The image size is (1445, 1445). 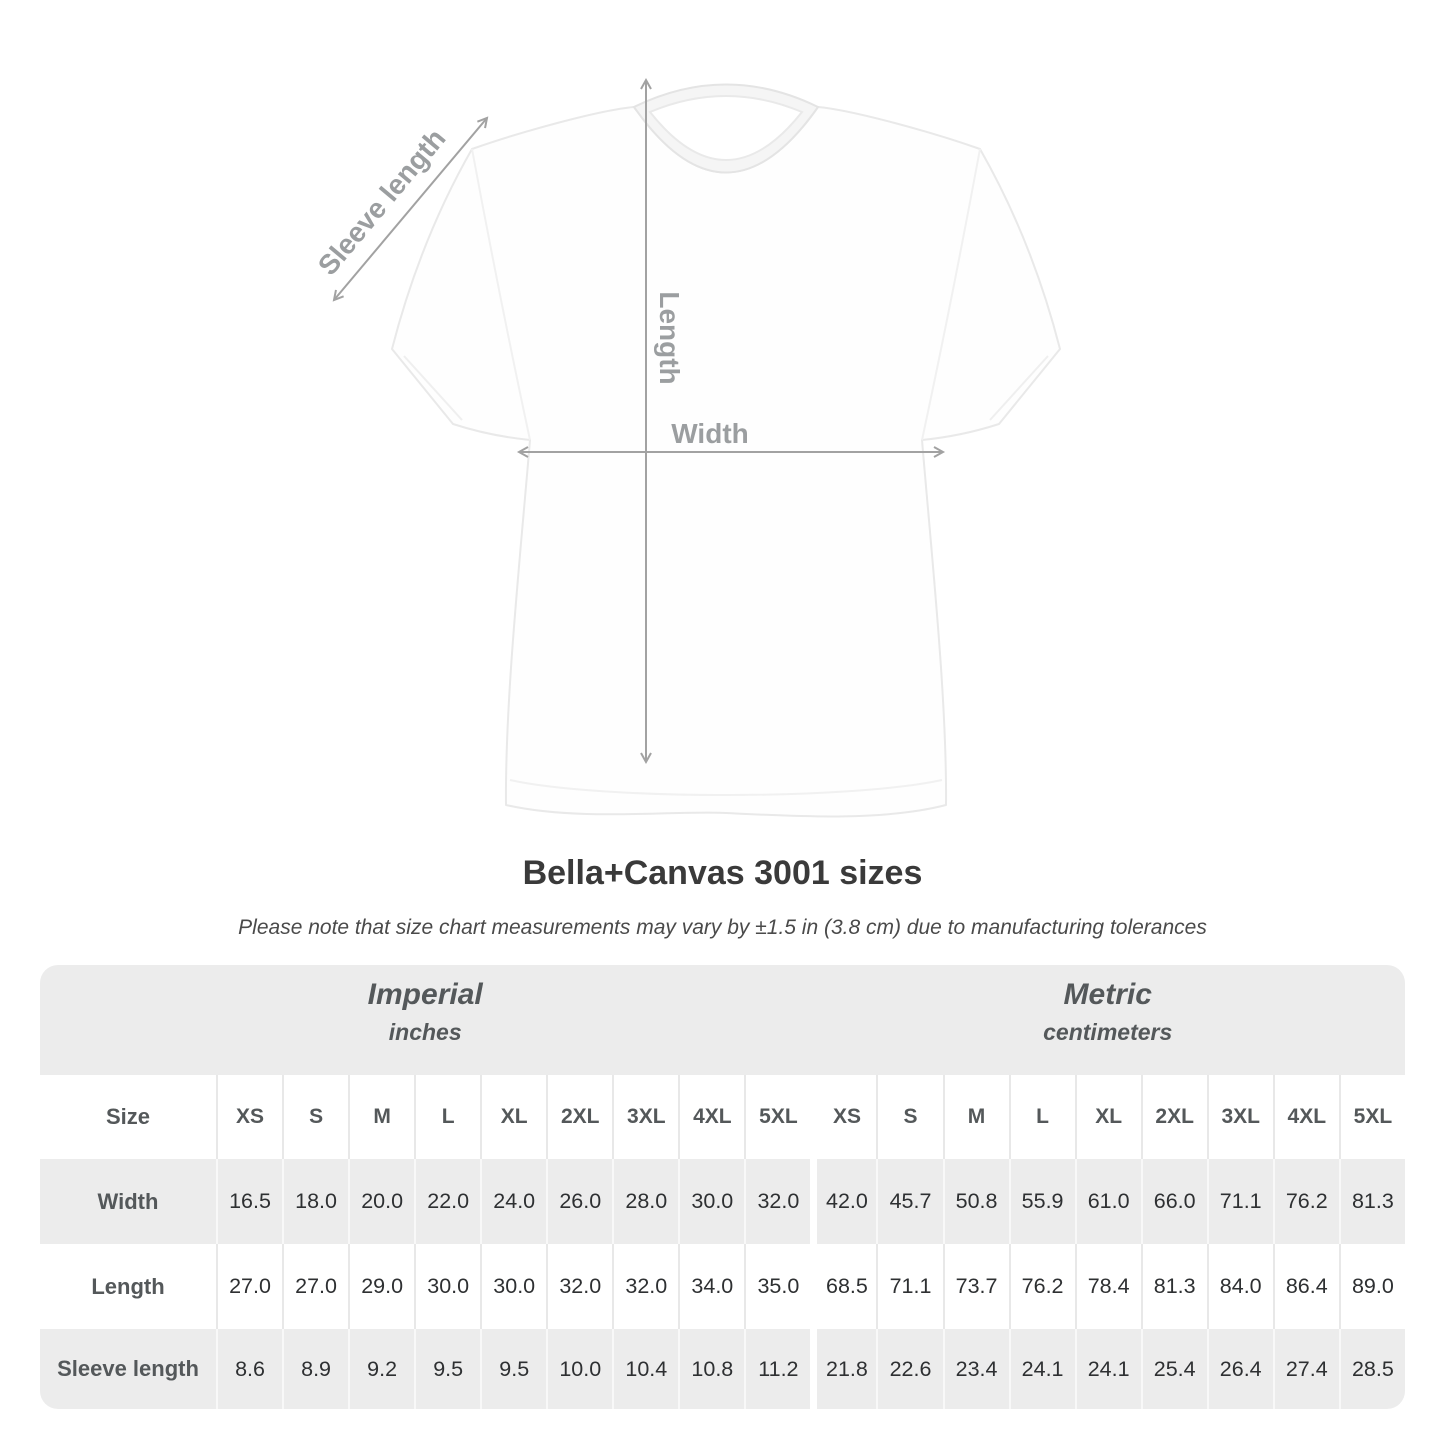 I want to click on row-label: Sleeve length, so click(x=128, y=1369).